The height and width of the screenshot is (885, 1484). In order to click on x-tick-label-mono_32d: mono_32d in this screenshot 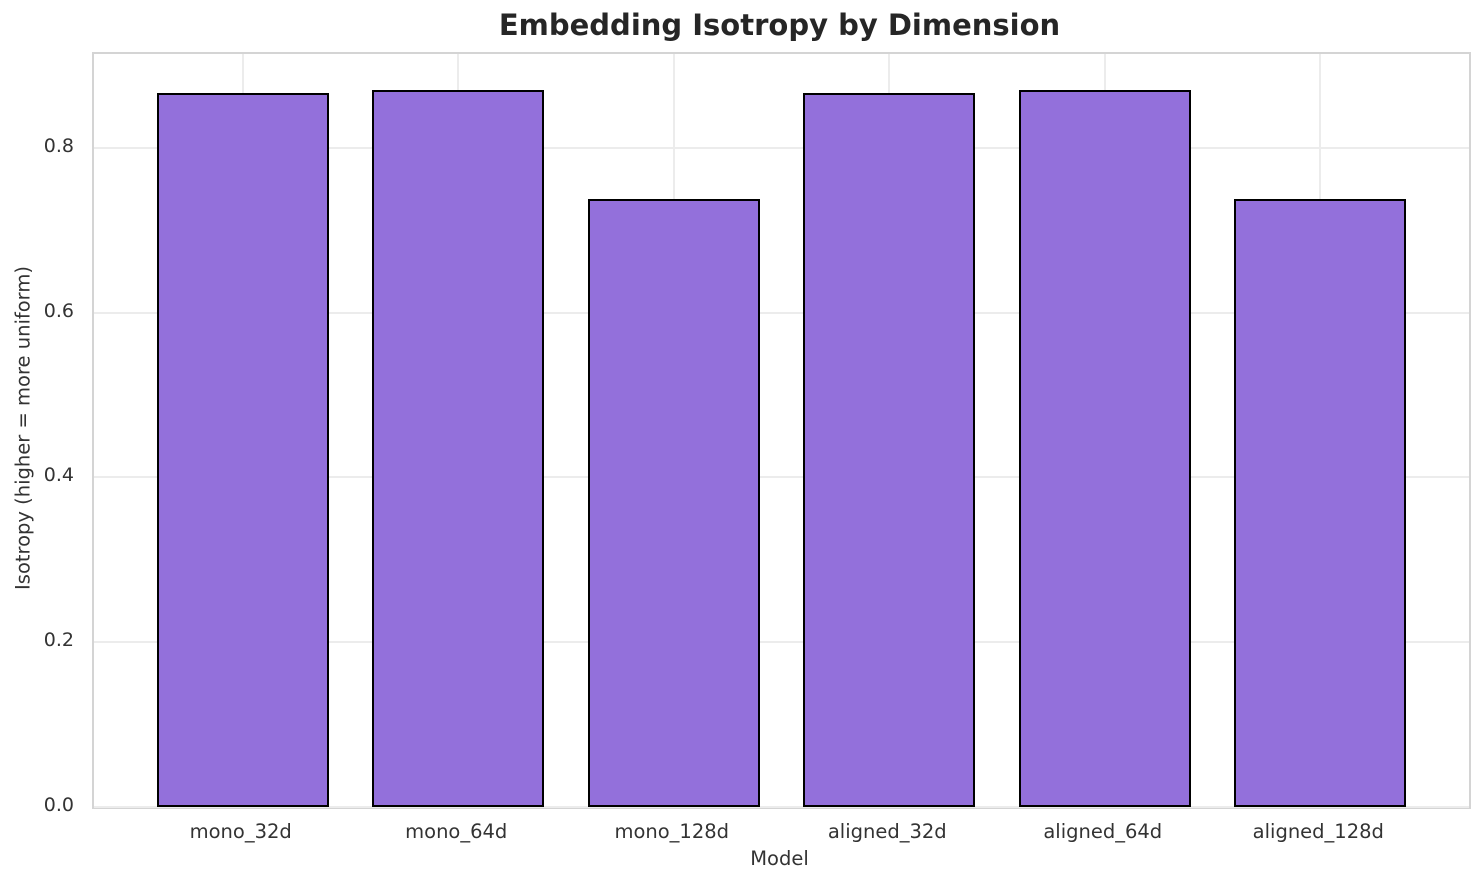, I will do `click(240, 831)`.